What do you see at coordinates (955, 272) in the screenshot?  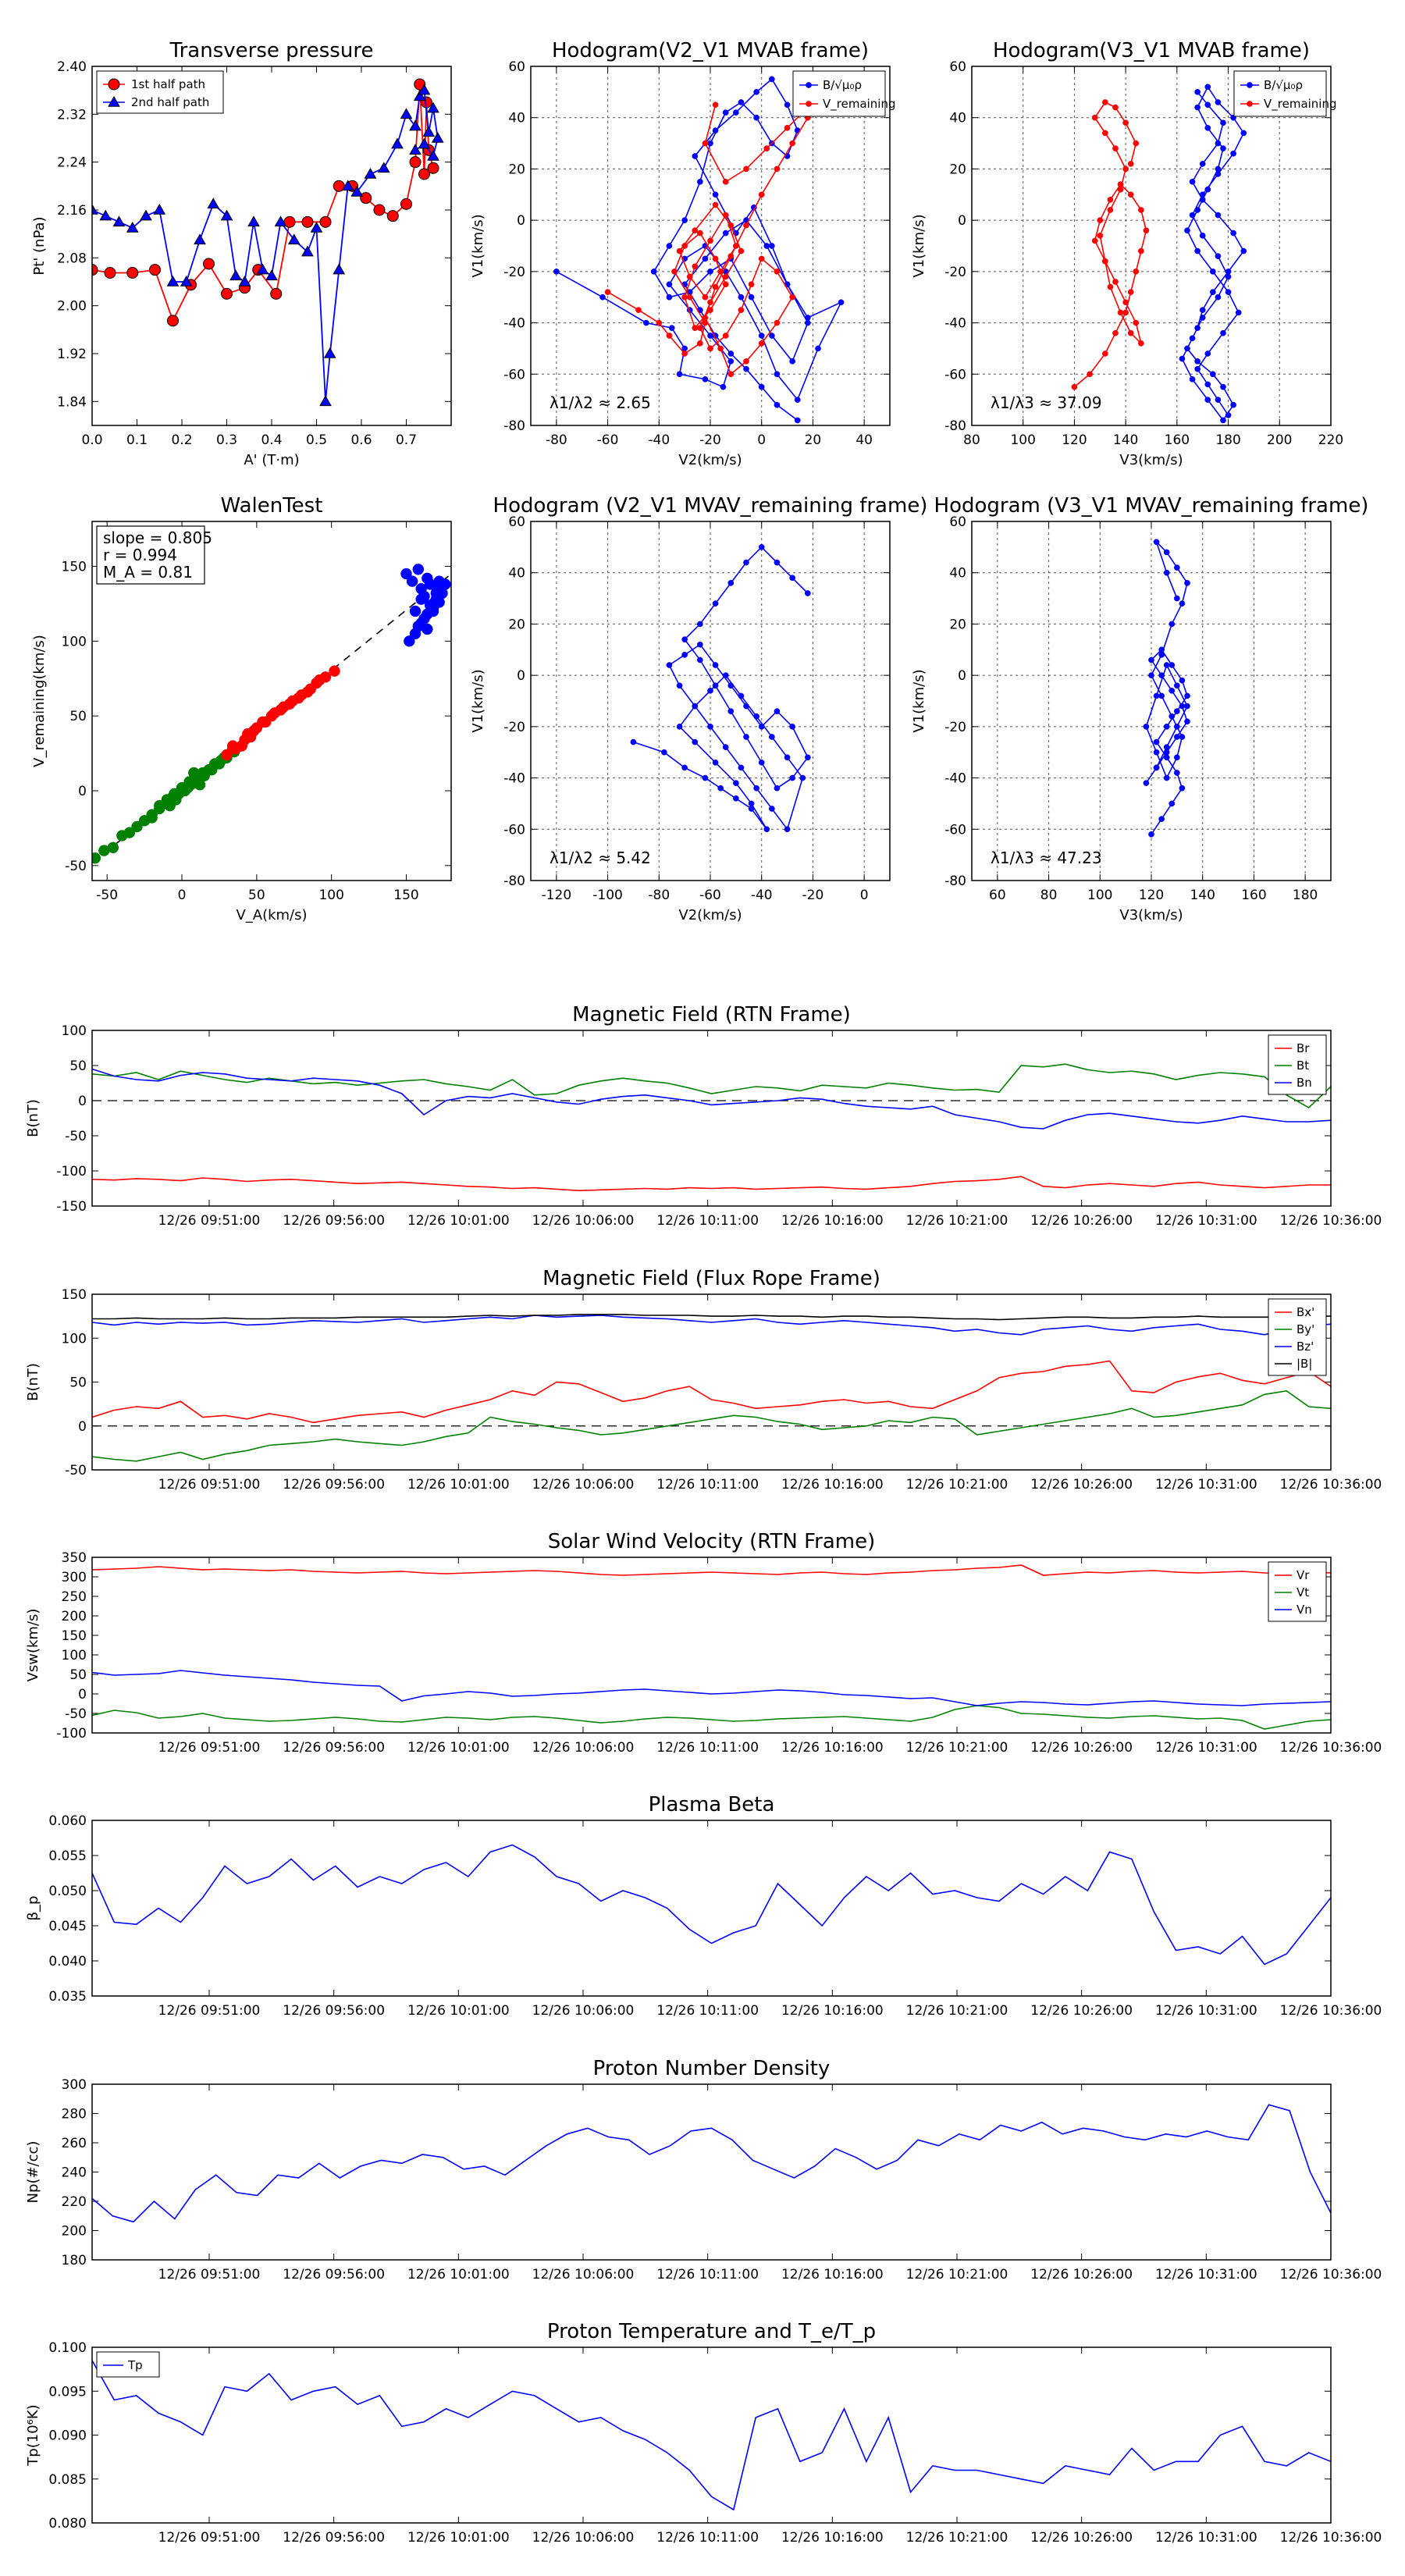 I see `y-tick-label: -20` at bounding box center [955, 272].